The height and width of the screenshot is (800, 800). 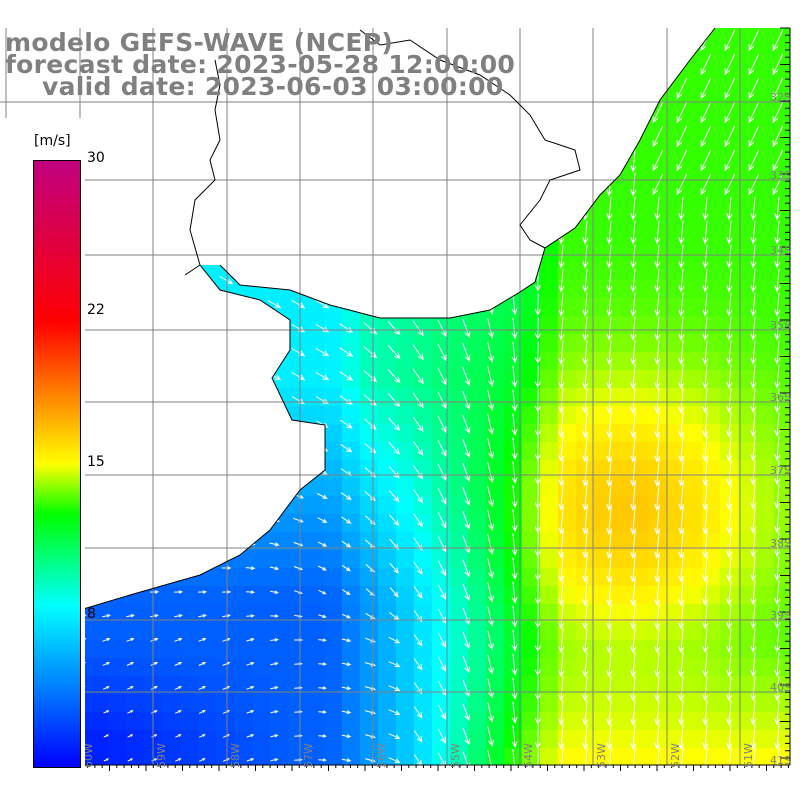 I want to click on lon-label: 56W, so click(x=381, y=755).